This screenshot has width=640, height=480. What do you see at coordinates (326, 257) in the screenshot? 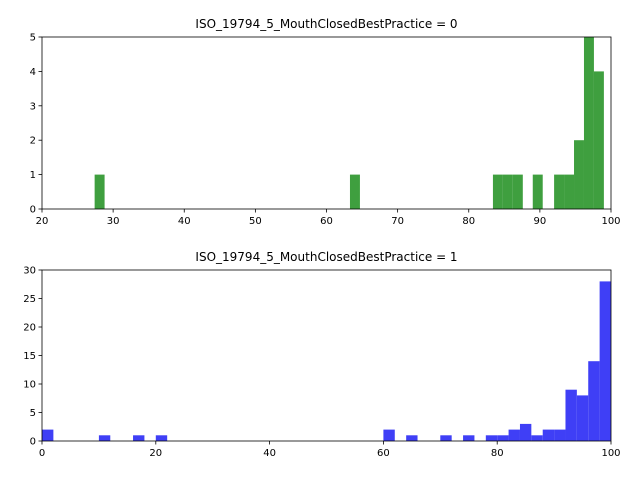
I see `chart-title: ISO_19794_5_MouthClosedBestPractice = 1` at bounding box center [326, 257].